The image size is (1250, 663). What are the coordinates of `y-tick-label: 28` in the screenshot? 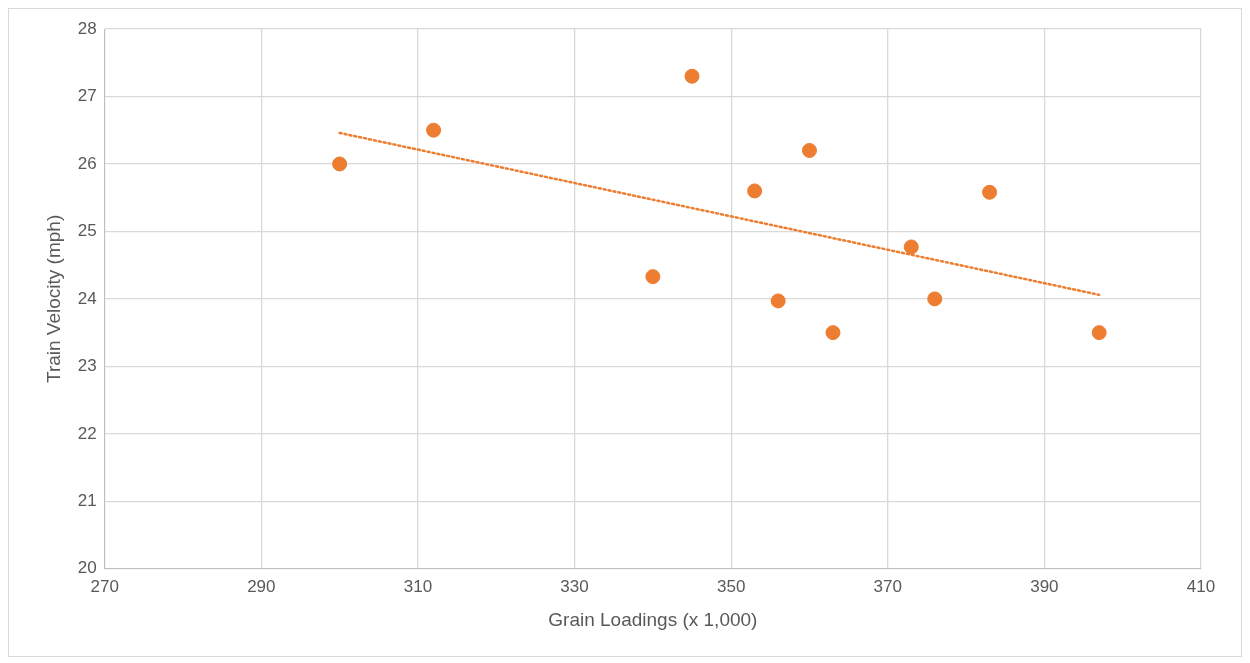 It's located at (87, 28).